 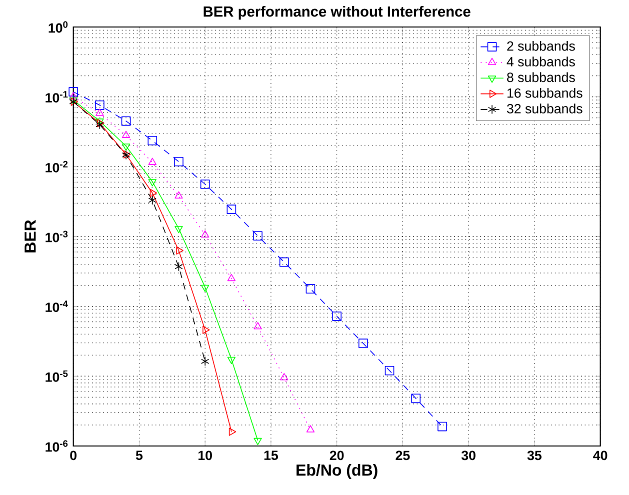 What do you see at coordinates (57, 306) in the screenshot?
I see `y-tick-label: 10$^{-4}$` at bounding box center [57, 306].